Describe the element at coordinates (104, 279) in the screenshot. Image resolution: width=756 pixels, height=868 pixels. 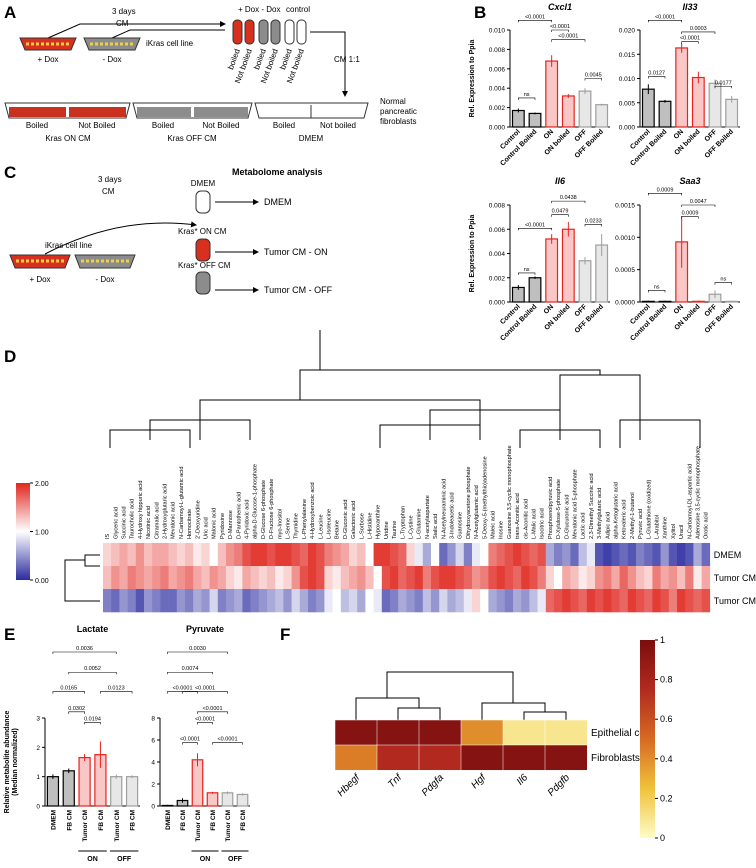
I see `dish-label: - Dox` at that location.